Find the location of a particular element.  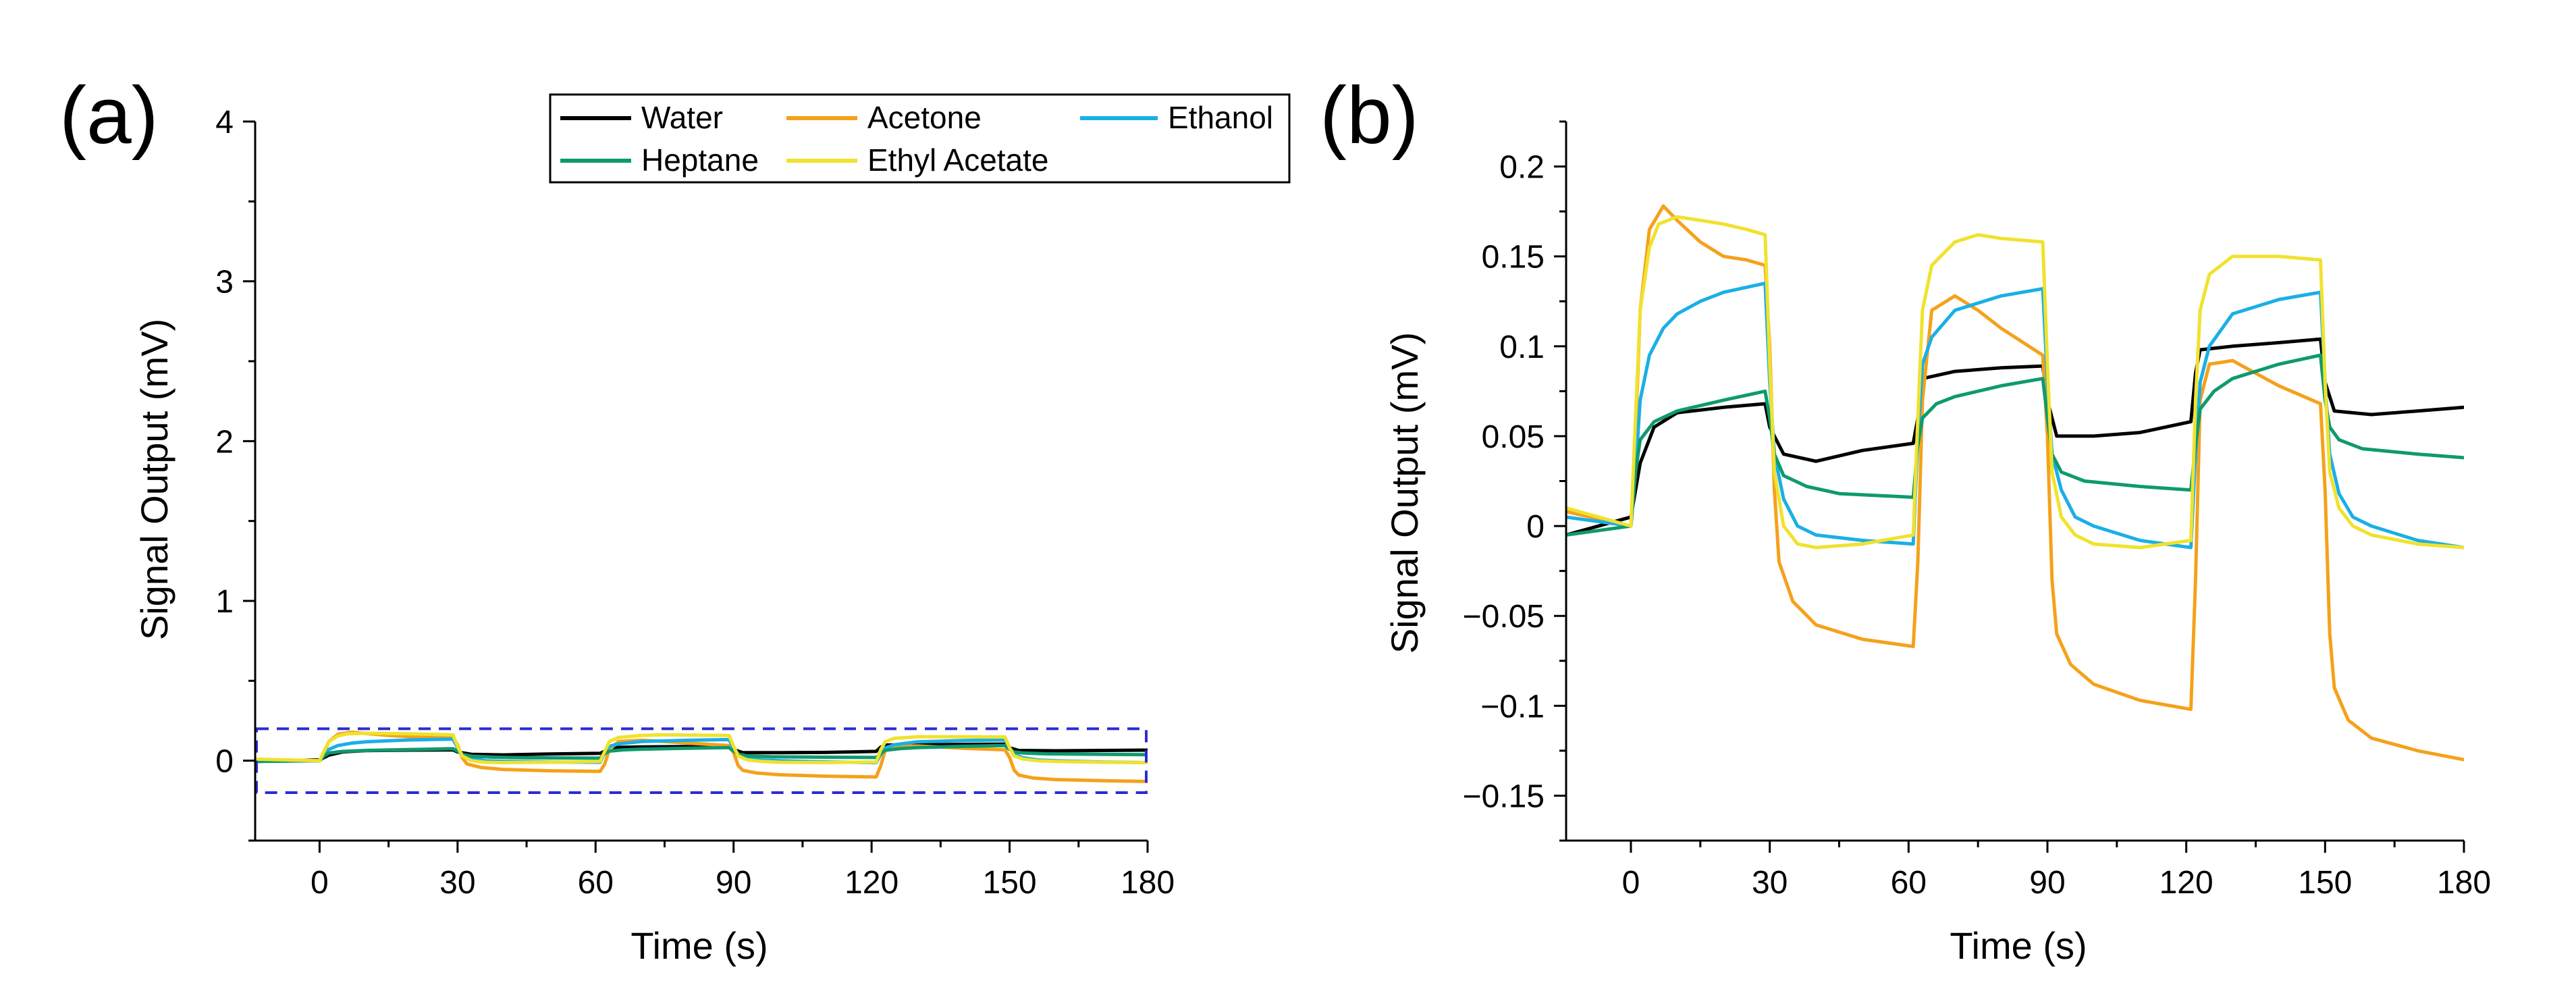

y-tick-label-a: 3 is located at coordinates (224, 282).